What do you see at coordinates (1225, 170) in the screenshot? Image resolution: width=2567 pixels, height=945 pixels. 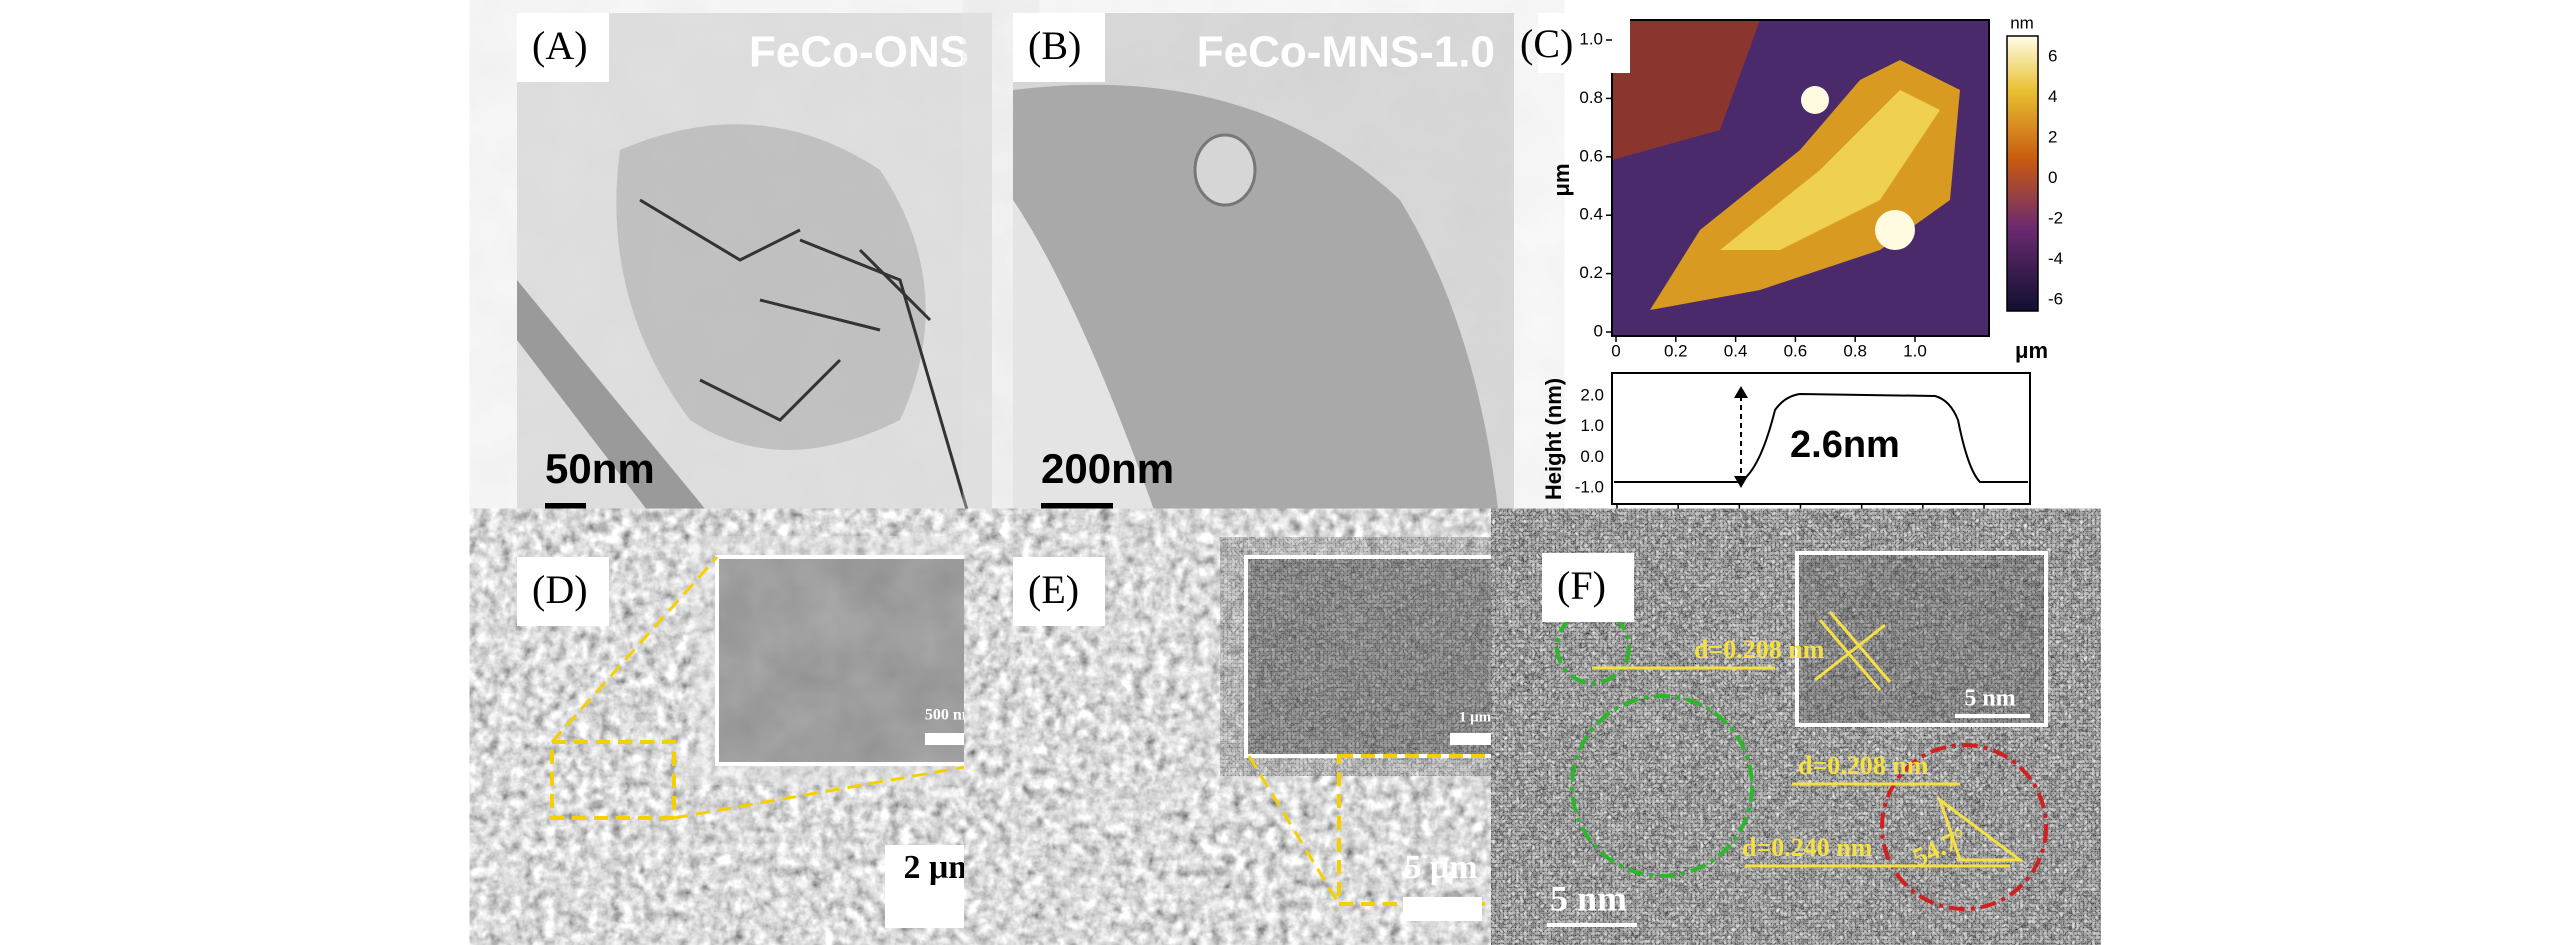 I see `hole` at bounding box center [1225, 170].